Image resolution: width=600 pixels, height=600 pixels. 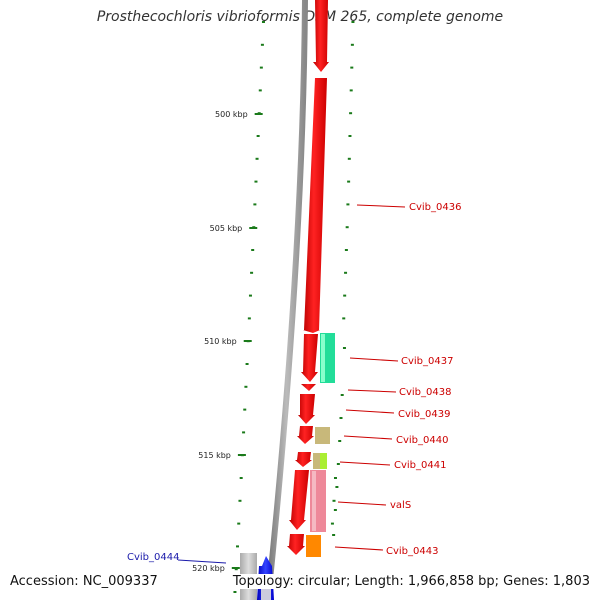 What do you see at coordinates (84, 581) in the screenshot?
I see `accession-text: Accession: NC_009337` at bounding box center [84, 581].